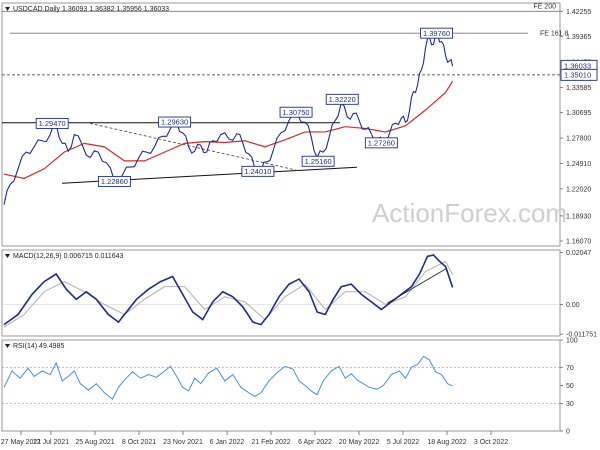  Describe the element at coordinates (572, 341) in the screenshot. I see `rsi-y-tick-label: 100` at that location.